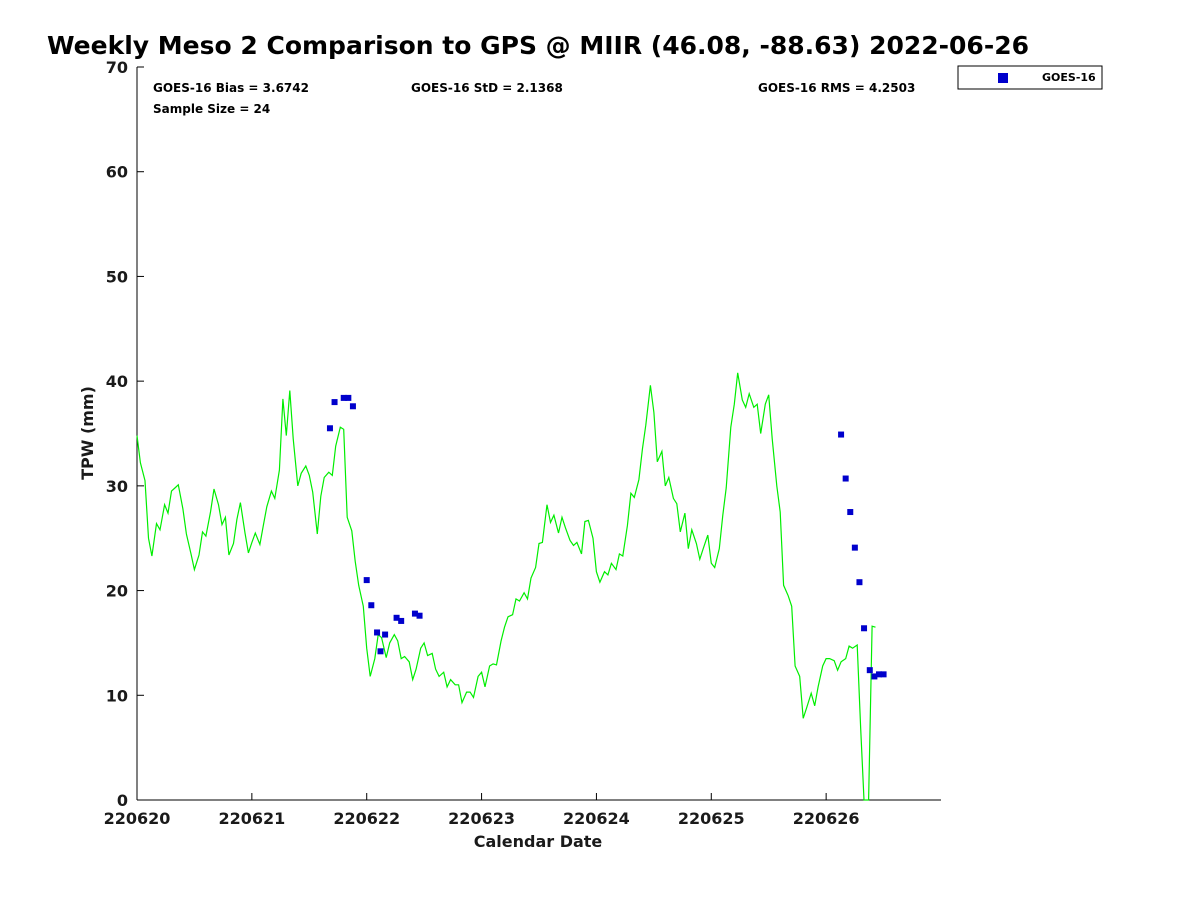 The width and height of the screenshot is (1200, 900). What do you see at coordinates (117, 591) in the screenshot?
I see `y-tick-label: 20` at bounding box center [117, 591].